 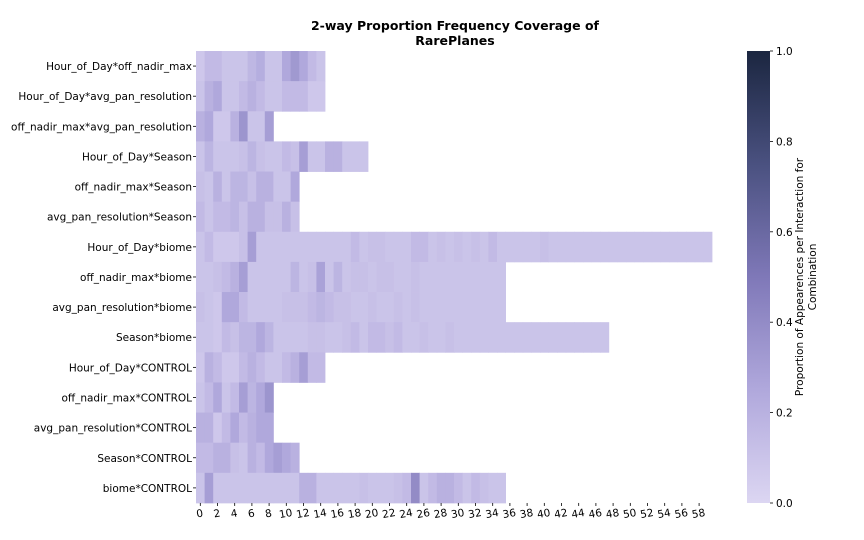 What do you see at coordinates (784, 414) in the screenshot?
I see `colorbar-tick-label: 0.2` at bounding box center [784, 414].